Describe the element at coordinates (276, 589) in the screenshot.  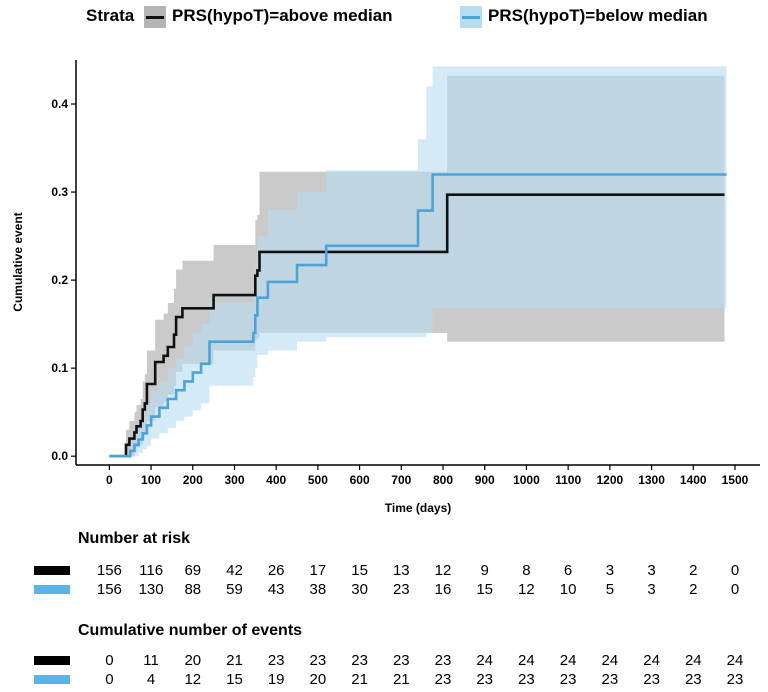
I see `risk_table-cell: 43` at that location.